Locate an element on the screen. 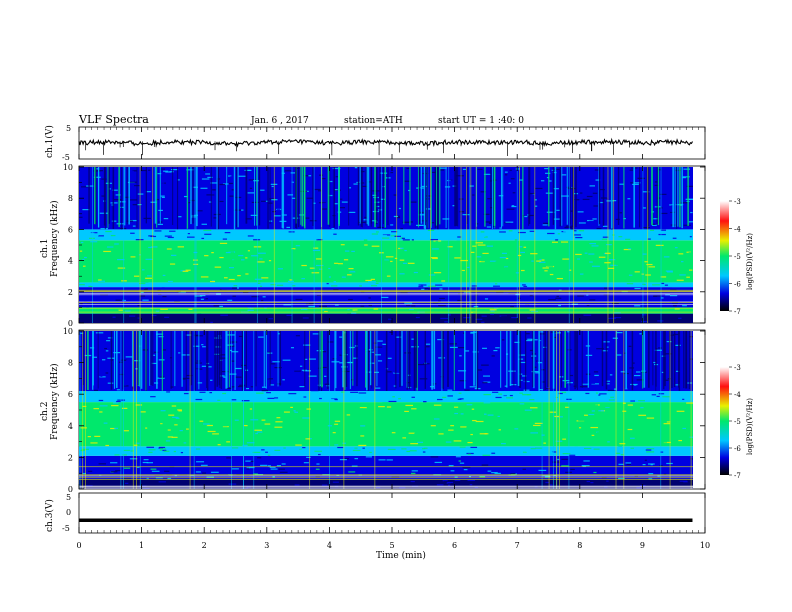 This screenshot has width=792, height=612. ch1-colorbar: -3-4-5-6-7 log(PSD)(V²/Hz) is located at coordinates (737, 257).